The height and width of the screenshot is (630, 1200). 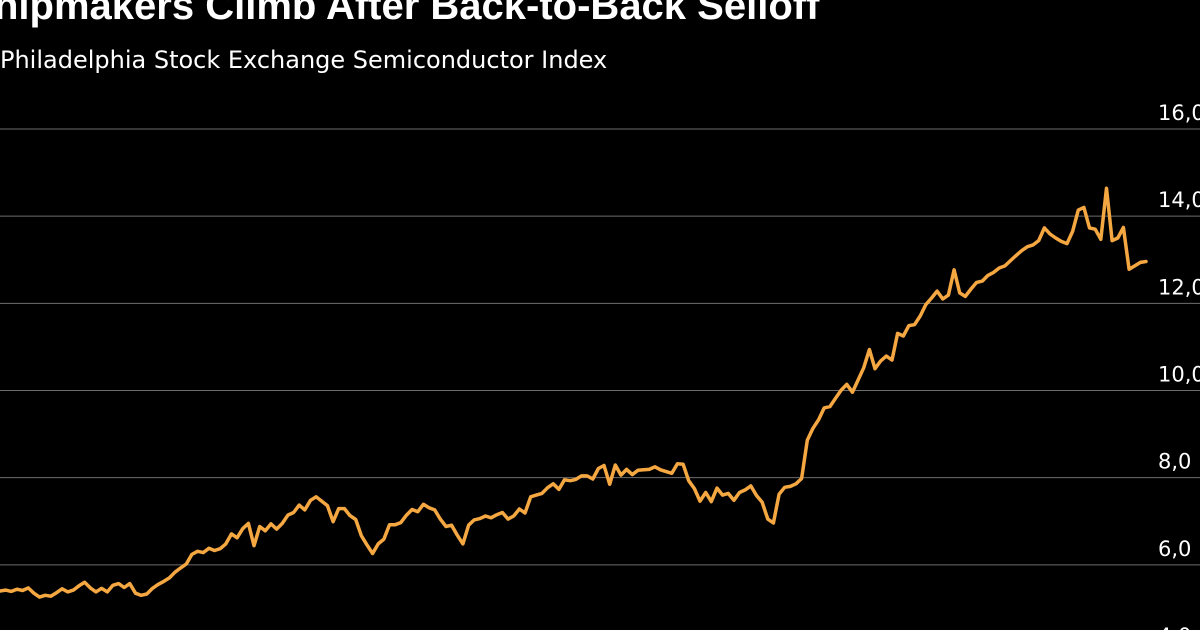 What do you see at coordinates (1174, 549) in the screenshot?
I see `y-tick-label-6000: 6,0` at bounding box center [1174, 549].